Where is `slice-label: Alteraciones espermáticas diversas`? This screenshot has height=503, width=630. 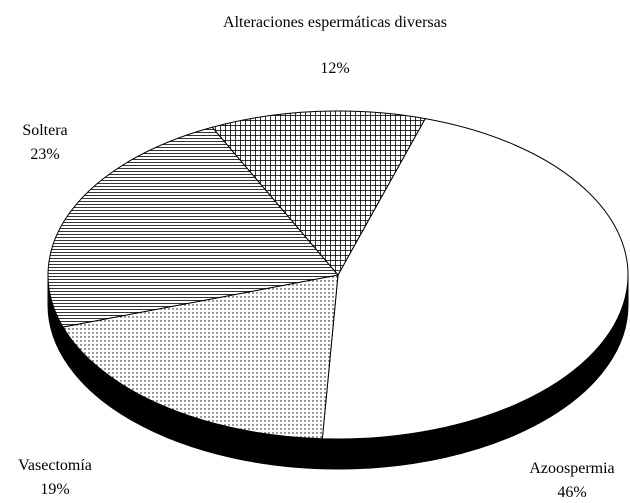
slice-label: Alteraciones espermáticas diversas is located at coordinates (335, 22).